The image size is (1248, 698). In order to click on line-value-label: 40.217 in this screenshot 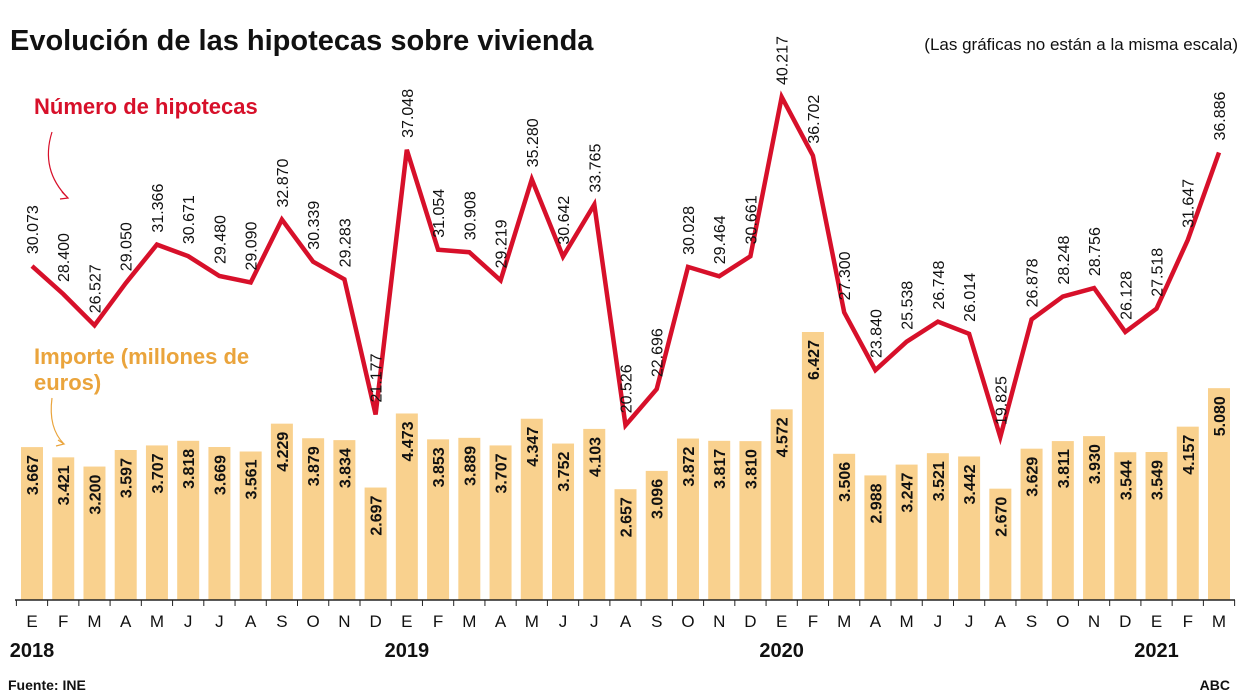, I will do `click(783, 60)`.